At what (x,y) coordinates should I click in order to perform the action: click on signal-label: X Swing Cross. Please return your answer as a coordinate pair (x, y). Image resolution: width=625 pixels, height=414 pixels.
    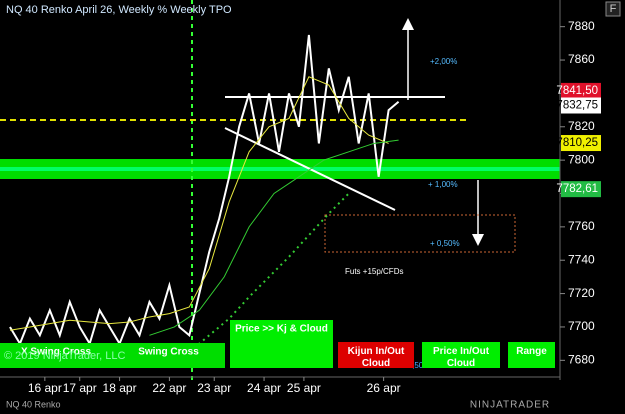
    Looking at the image, I should click on (56, 352).